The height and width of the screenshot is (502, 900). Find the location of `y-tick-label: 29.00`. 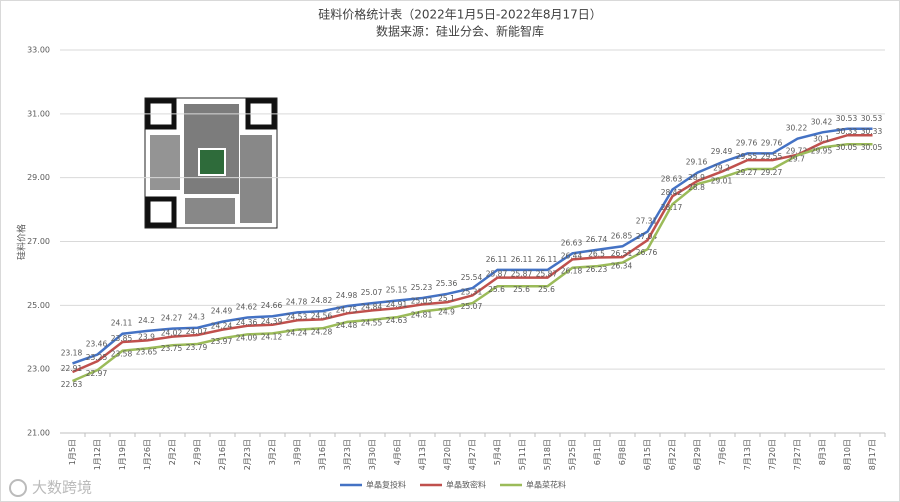

y-tick-label: 29.00 is located at coordinates (38, 177).